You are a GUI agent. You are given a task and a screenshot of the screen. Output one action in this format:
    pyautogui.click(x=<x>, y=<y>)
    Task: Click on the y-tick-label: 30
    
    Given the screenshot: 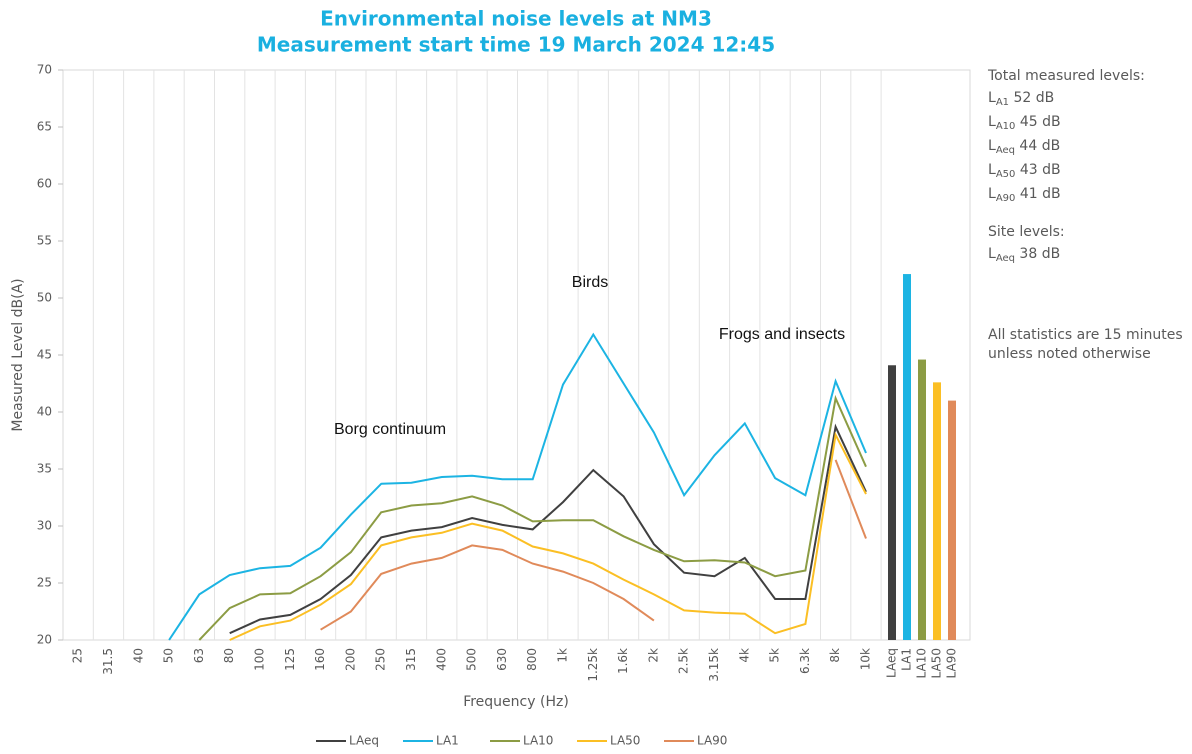 What is the action you would take?
    pyautogui.click(x=44, y=526)
    